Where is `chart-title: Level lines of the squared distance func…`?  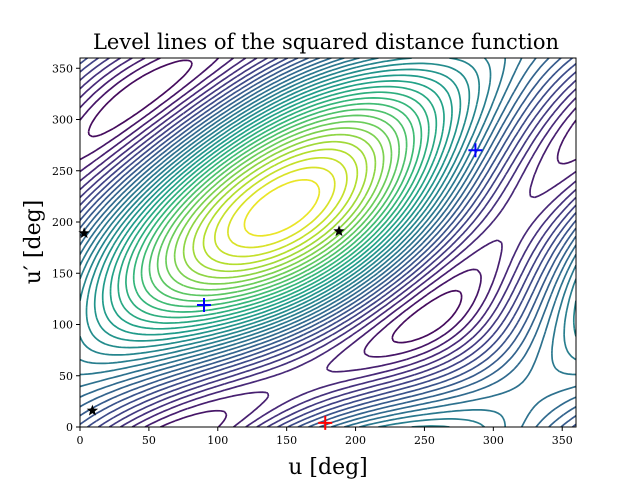 chart-title: Level lines of the squared distance func… is located at coordinates (326, 42).